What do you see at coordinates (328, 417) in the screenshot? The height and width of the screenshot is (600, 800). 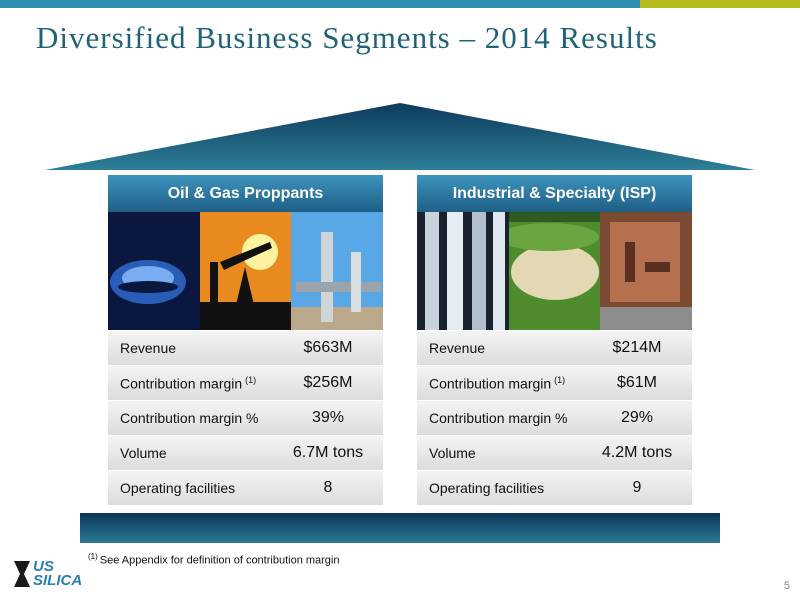 I see `metric-value: 39%` at bounding box center [328, 417].